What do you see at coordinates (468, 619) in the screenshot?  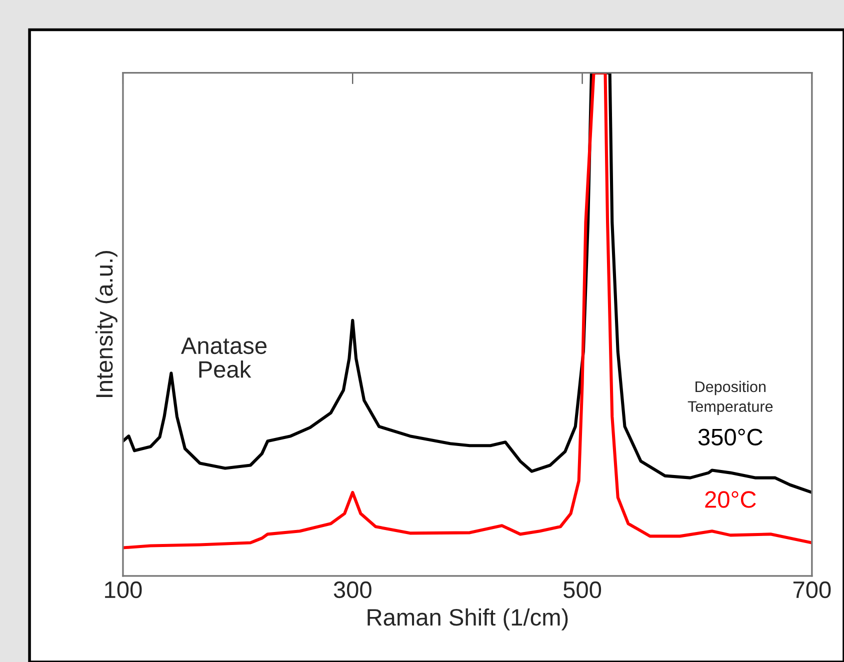 I see `x-axis-title: Raman Shift (1/cm)` at bounding box center [468, 619].